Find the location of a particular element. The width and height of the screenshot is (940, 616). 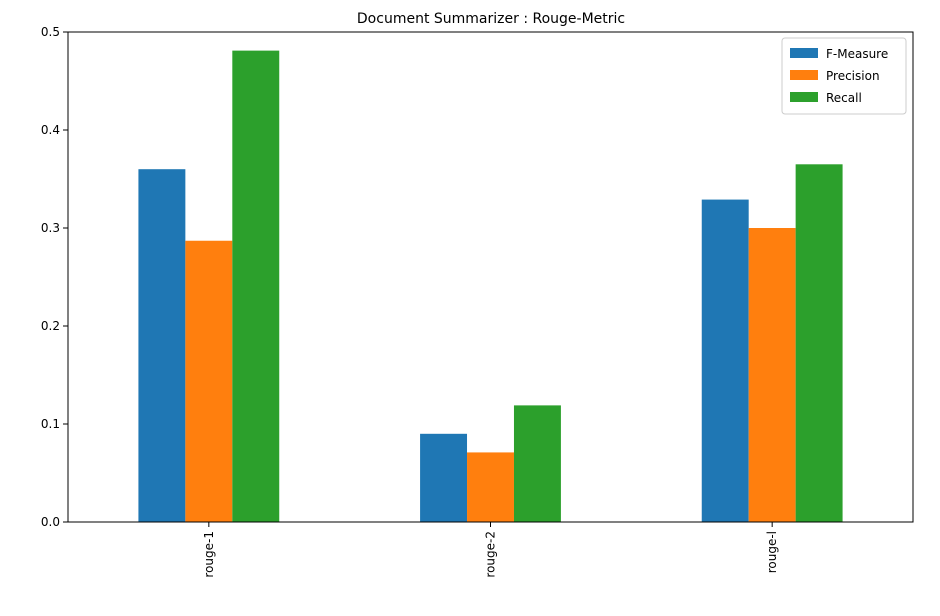

chart-title: Document Summarizer : Rouge-Metric is located at coordinates (491, 19).